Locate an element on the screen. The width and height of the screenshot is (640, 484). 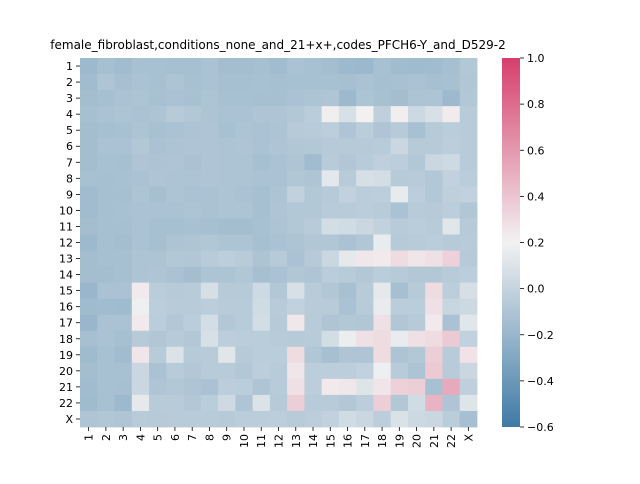
x-tick-label: 16 is located at coordinates (348, 441).